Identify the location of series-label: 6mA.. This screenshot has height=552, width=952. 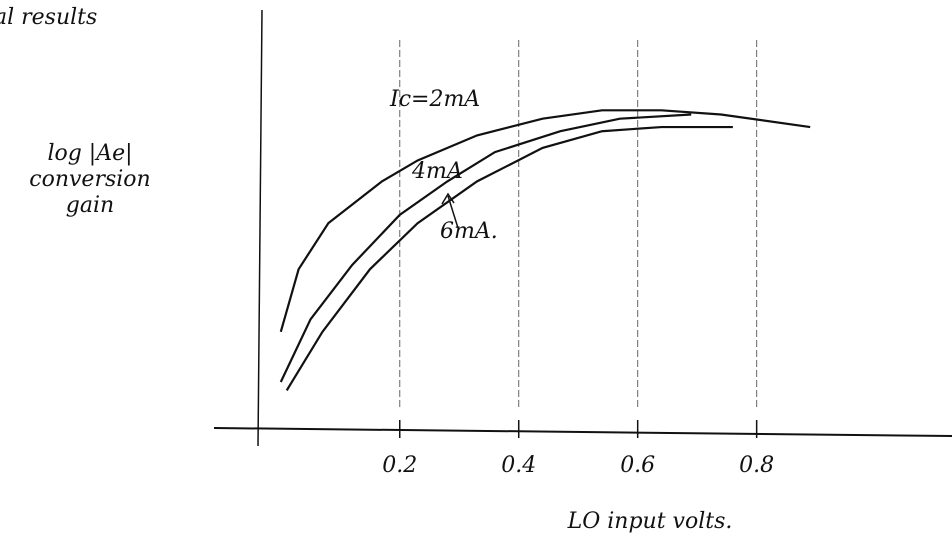
(469, 231).